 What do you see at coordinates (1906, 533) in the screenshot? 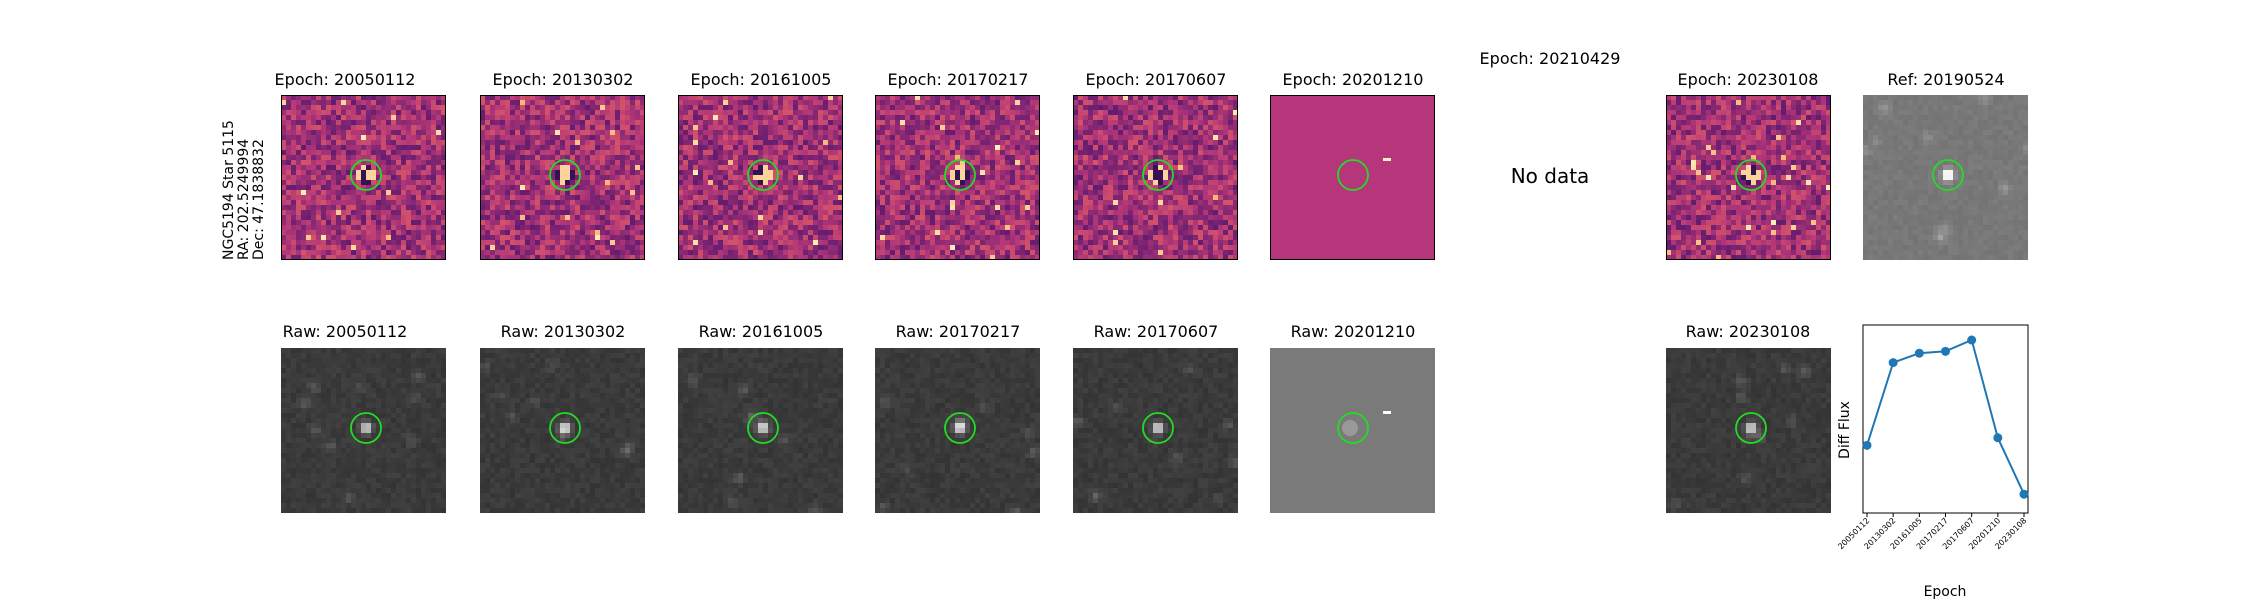
I see `x-tick-label: 20161005` at bounding box center [1906, 533].